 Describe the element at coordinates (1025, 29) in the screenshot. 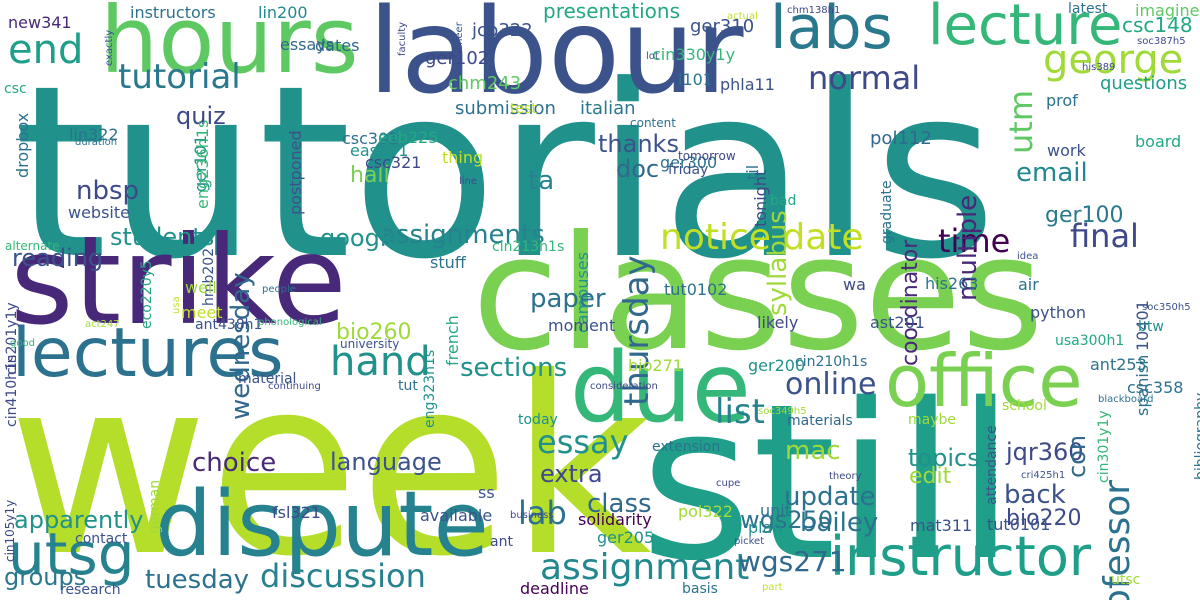

I see `word: lecture` at that location.